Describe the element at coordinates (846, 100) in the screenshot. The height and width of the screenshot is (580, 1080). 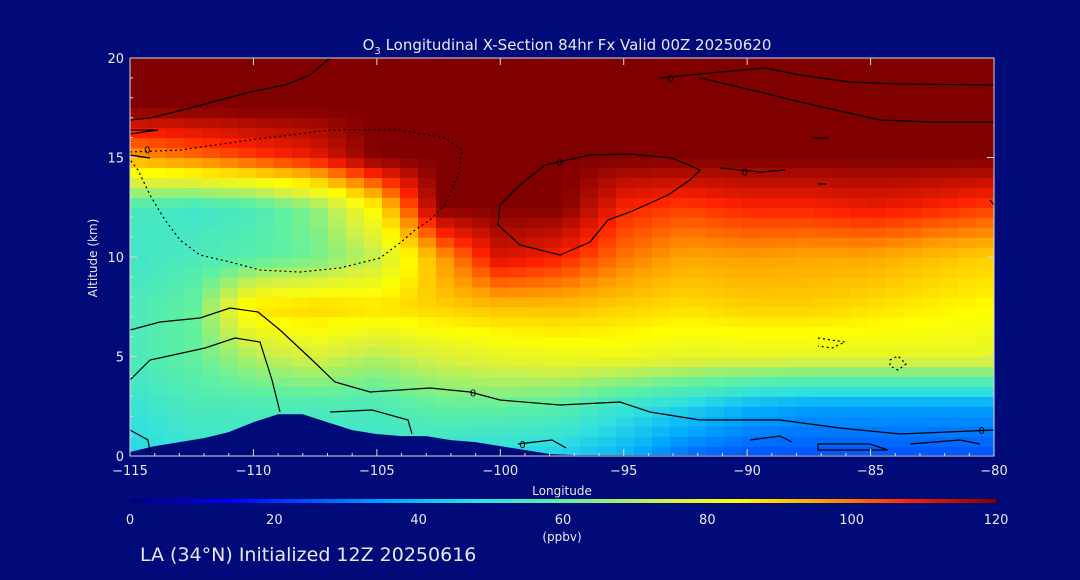
I see `contour-line` at that location.